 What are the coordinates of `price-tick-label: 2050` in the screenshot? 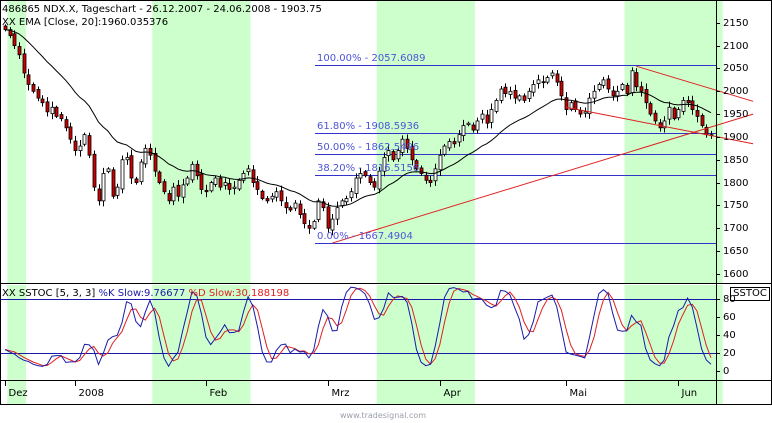 It's located at (736, 68).